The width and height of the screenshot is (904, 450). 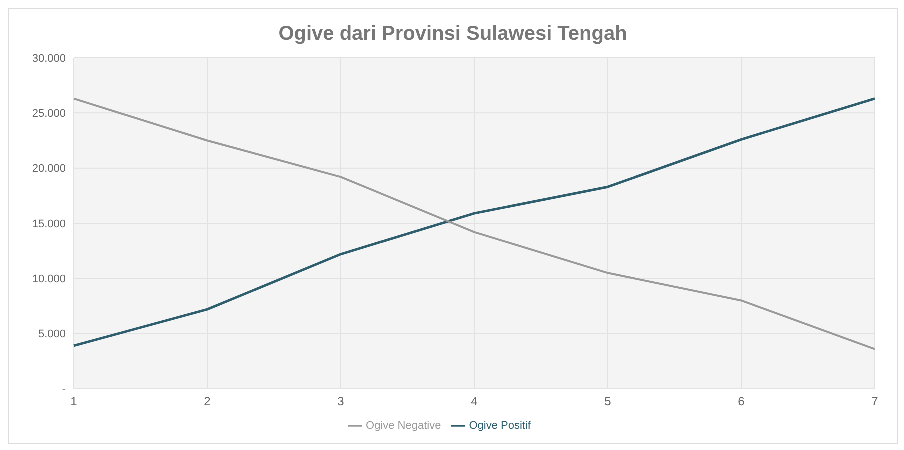 What do you see at coordinates (49, 224) in the screenshot?
I see `y-tick-label: 15.000` at bounding box center [49, 224].